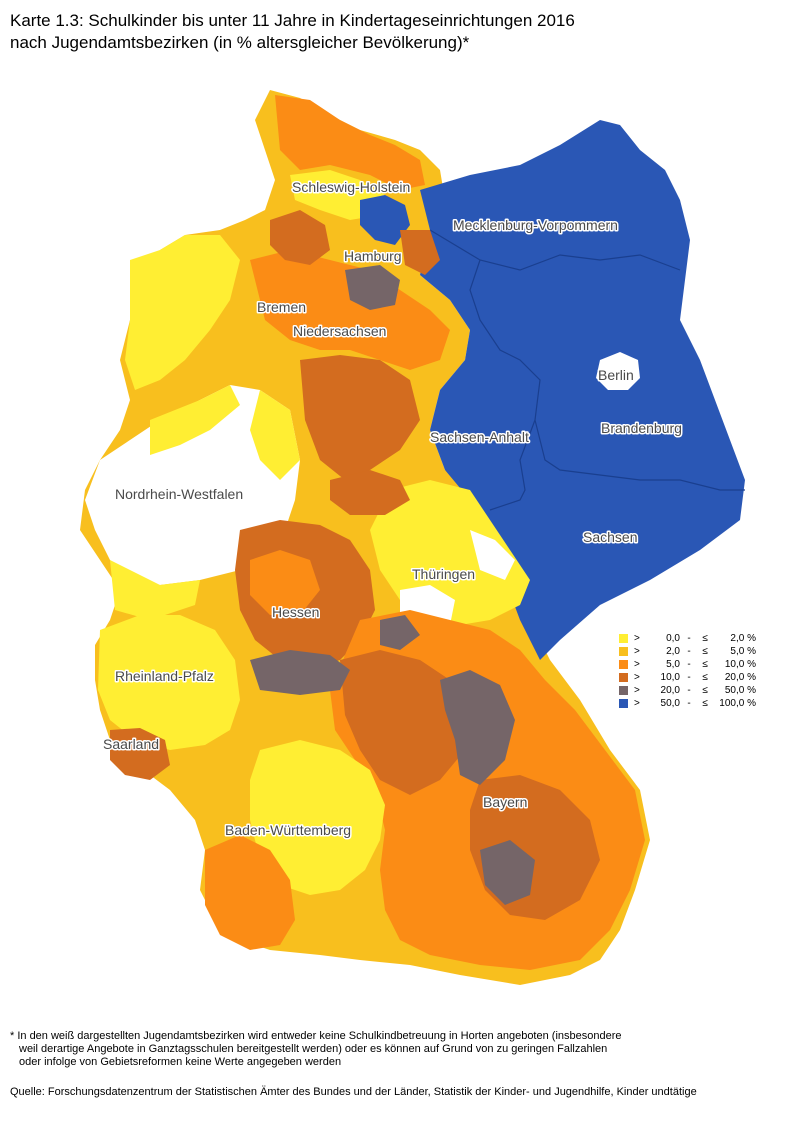 Image resolution: width=793 pixels, height=1122 pixels. I want to click on label-baden-wuerttemberg: Baden-Württemberg, so click(288, 830).